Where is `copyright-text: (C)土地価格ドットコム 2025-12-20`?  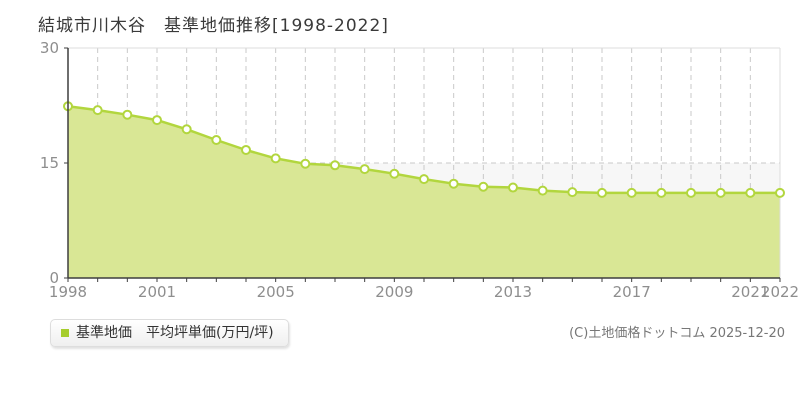 copyright-text: (C)土地価格ドットコム 2025-12-20 is located at coordinates (677, 333).